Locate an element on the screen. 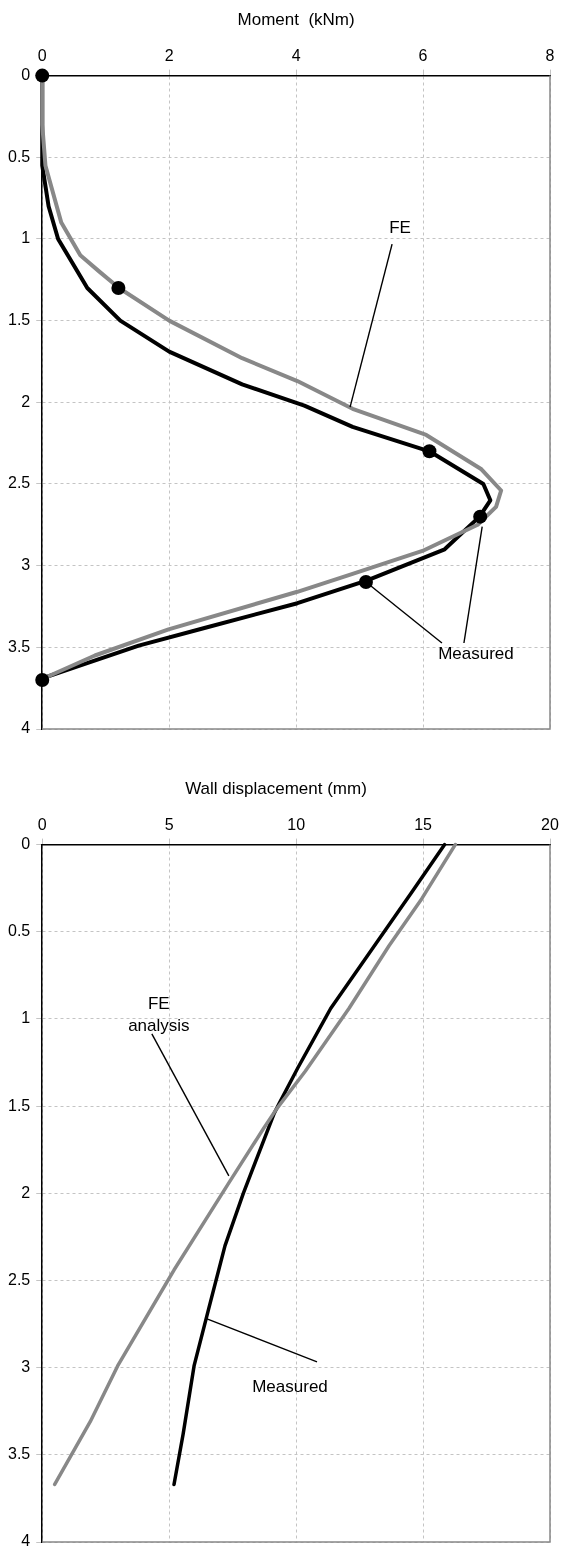 This screenshot has height=1558, width=576. chart-title: Wall displacement (mm) is located at coordinates (276, 788).